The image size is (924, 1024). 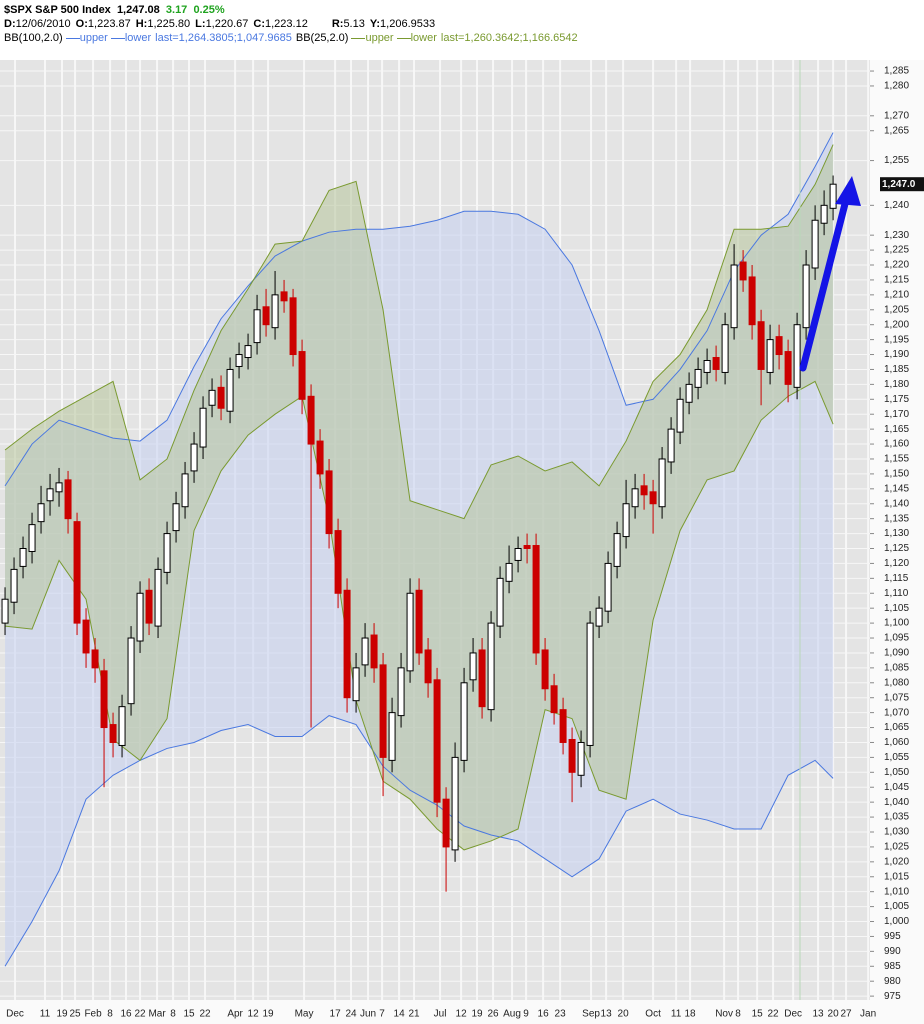 I want to click on x-tick-label: 19, so click(x=268, y=1014).